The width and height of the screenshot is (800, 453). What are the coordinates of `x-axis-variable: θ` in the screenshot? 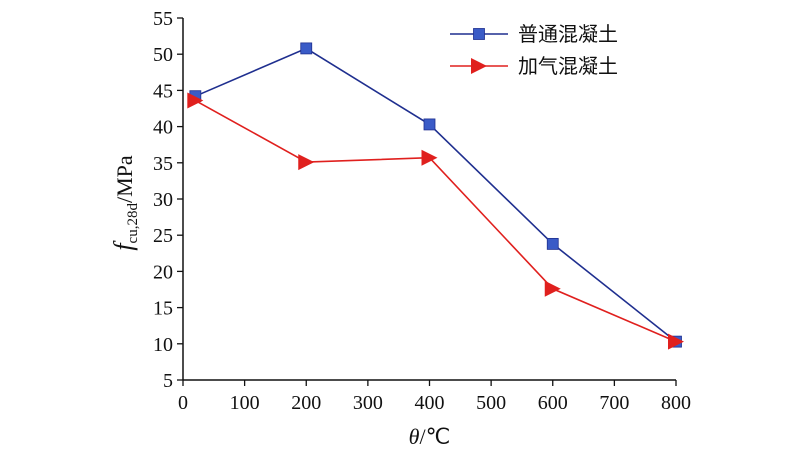 It's located at (414, 436).